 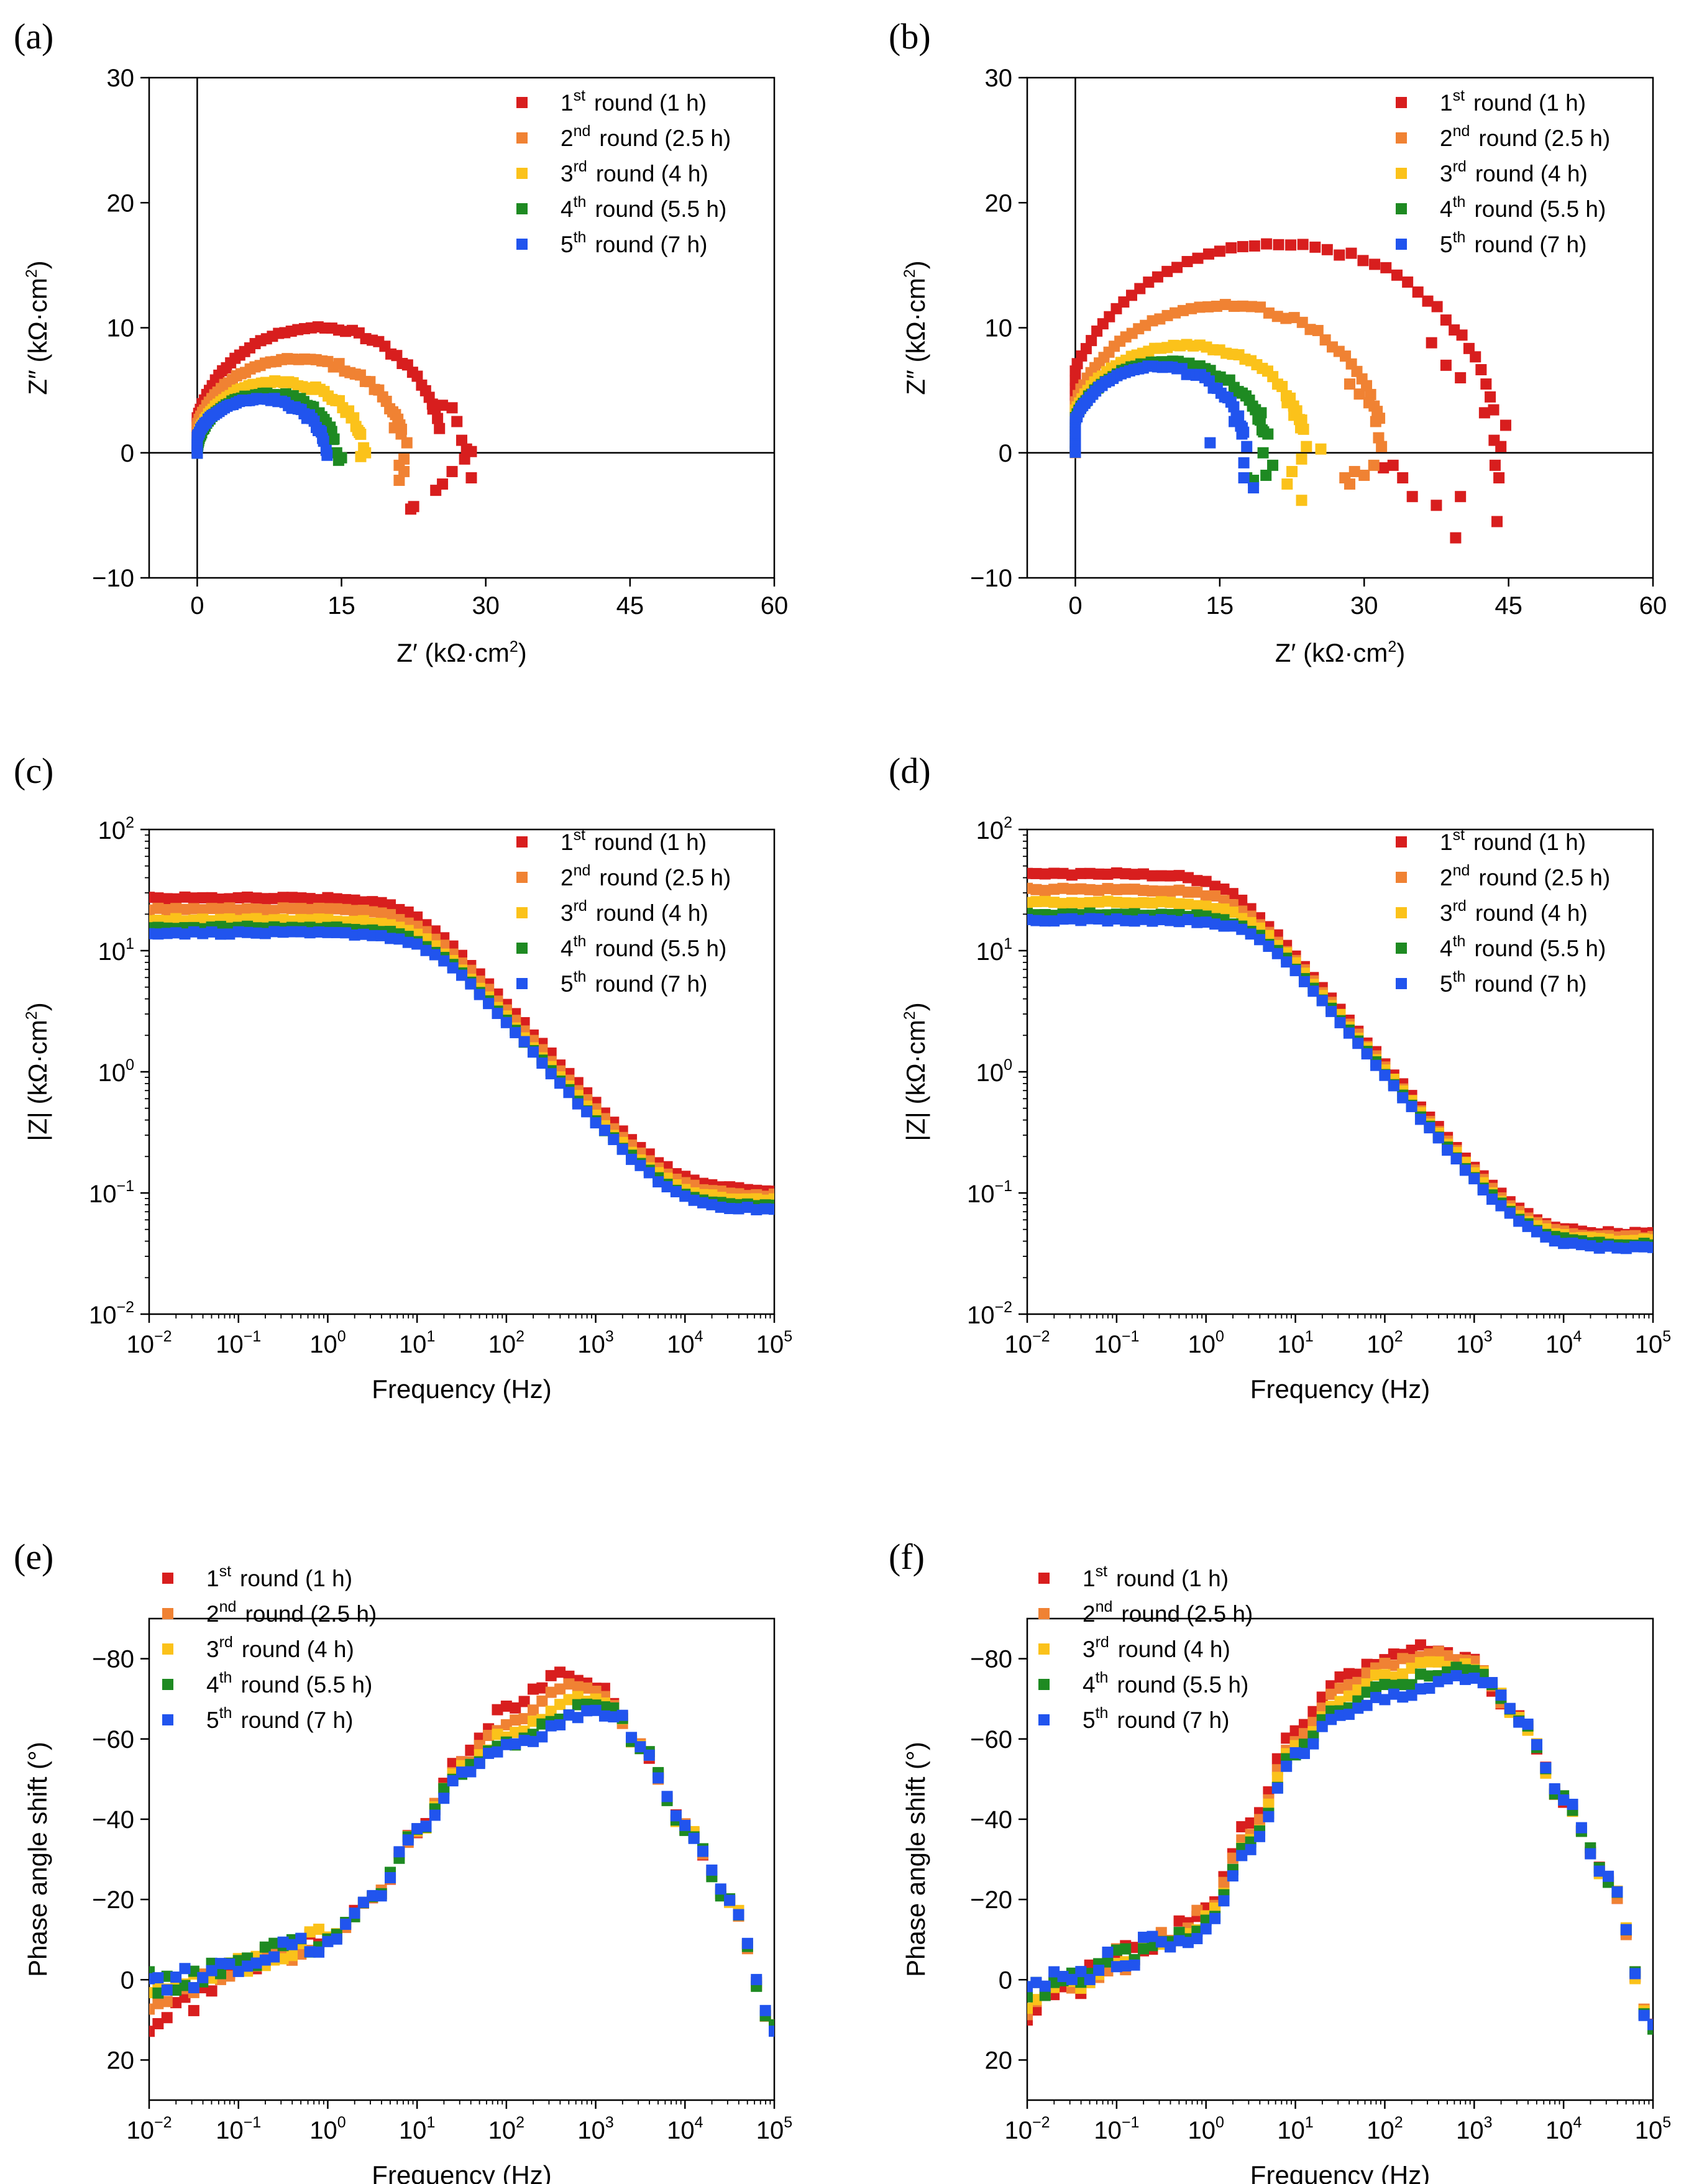 I want to click on y-tick-label: 0, so click(x=127, y=454).